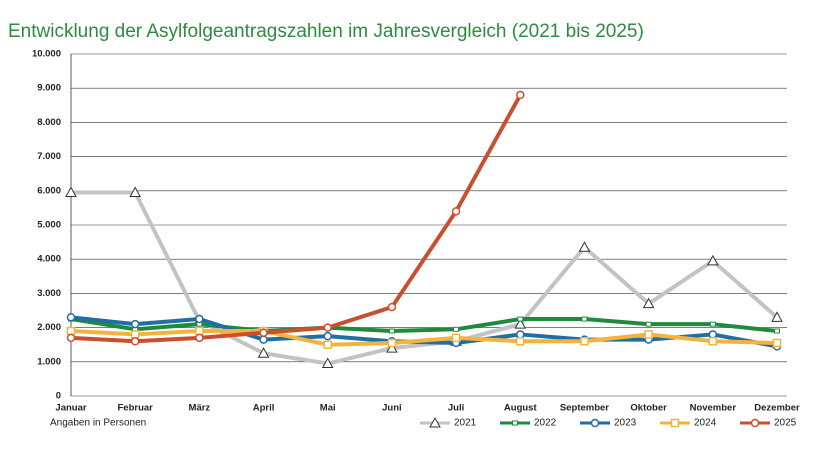  I want to click on x-tick-label: März, so click(200, 408).